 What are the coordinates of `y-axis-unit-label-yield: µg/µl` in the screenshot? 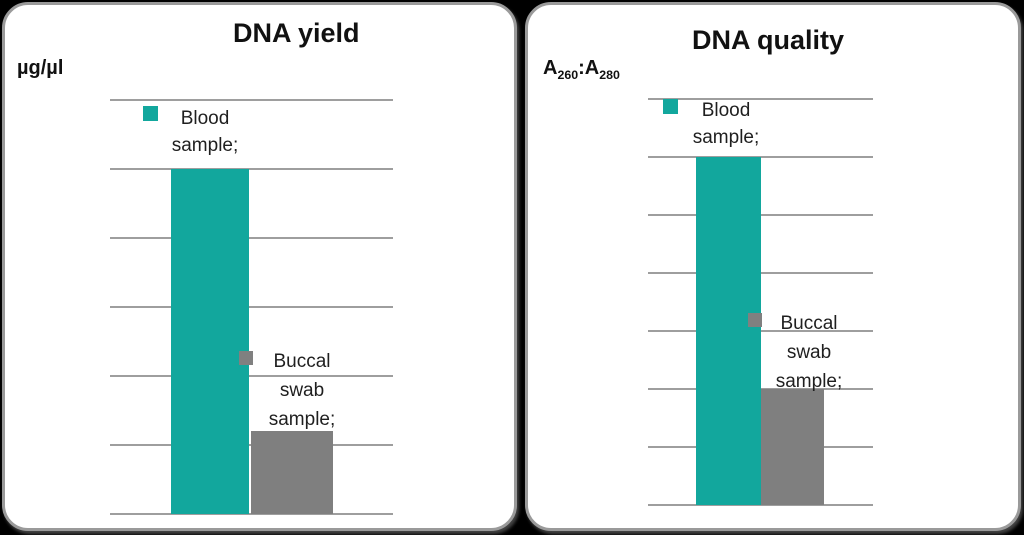 It's located at (40, 68).